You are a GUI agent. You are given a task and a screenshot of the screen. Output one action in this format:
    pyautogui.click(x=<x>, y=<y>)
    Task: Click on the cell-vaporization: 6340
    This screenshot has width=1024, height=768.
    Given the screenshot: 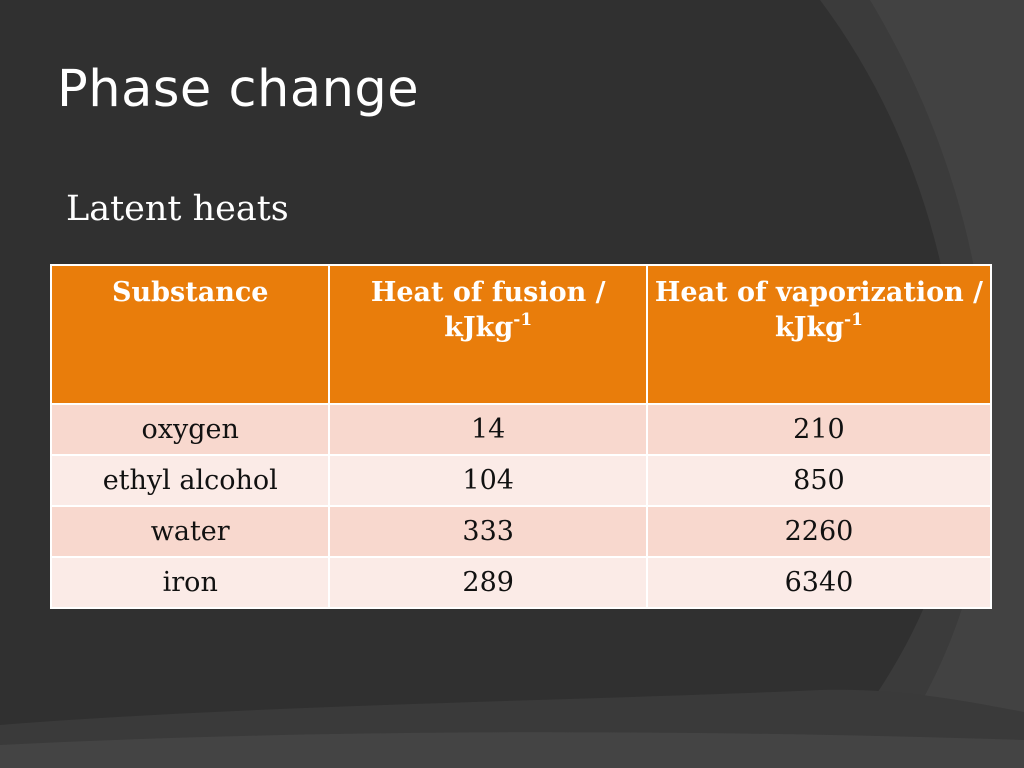 What is the action you would take?
    pyautogui.click(x=819, y=582)
    